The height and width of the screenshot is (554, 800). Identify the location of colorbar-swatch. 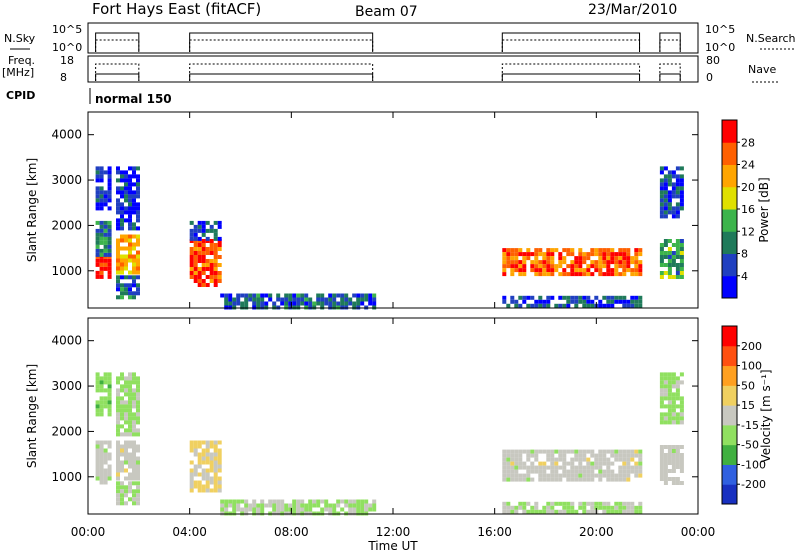
(729, 198).